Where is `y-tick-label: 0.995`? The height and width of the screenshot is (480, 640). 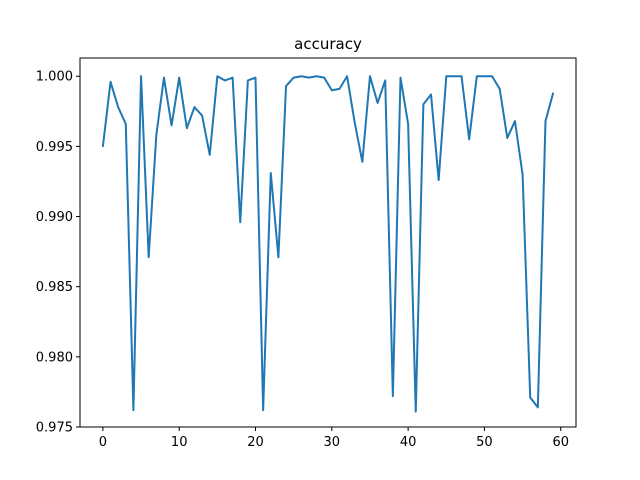
y-tick-label: 0.995 is located at coordinates (54, 147).